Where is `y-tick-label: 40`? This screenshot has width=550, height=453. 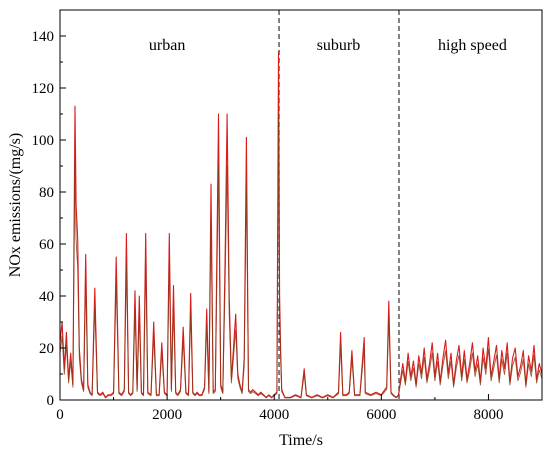
y-tick-label: 40 is located at coordinates (46, 297).